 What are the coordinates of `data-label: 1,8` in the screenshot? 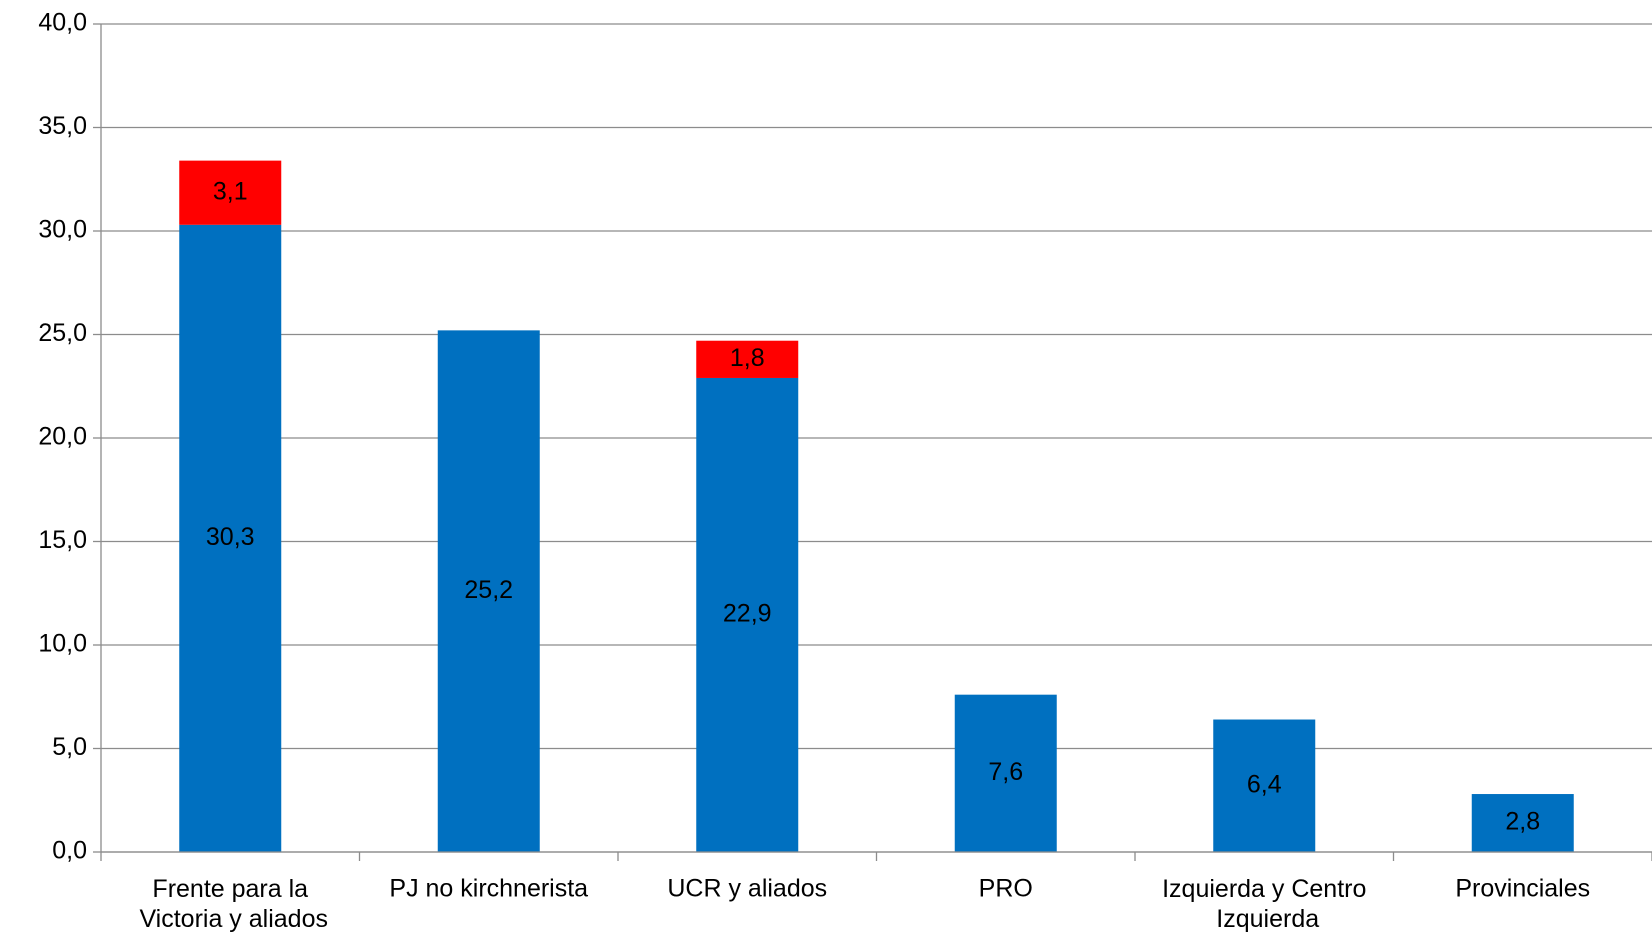 It's located at (747, 358).